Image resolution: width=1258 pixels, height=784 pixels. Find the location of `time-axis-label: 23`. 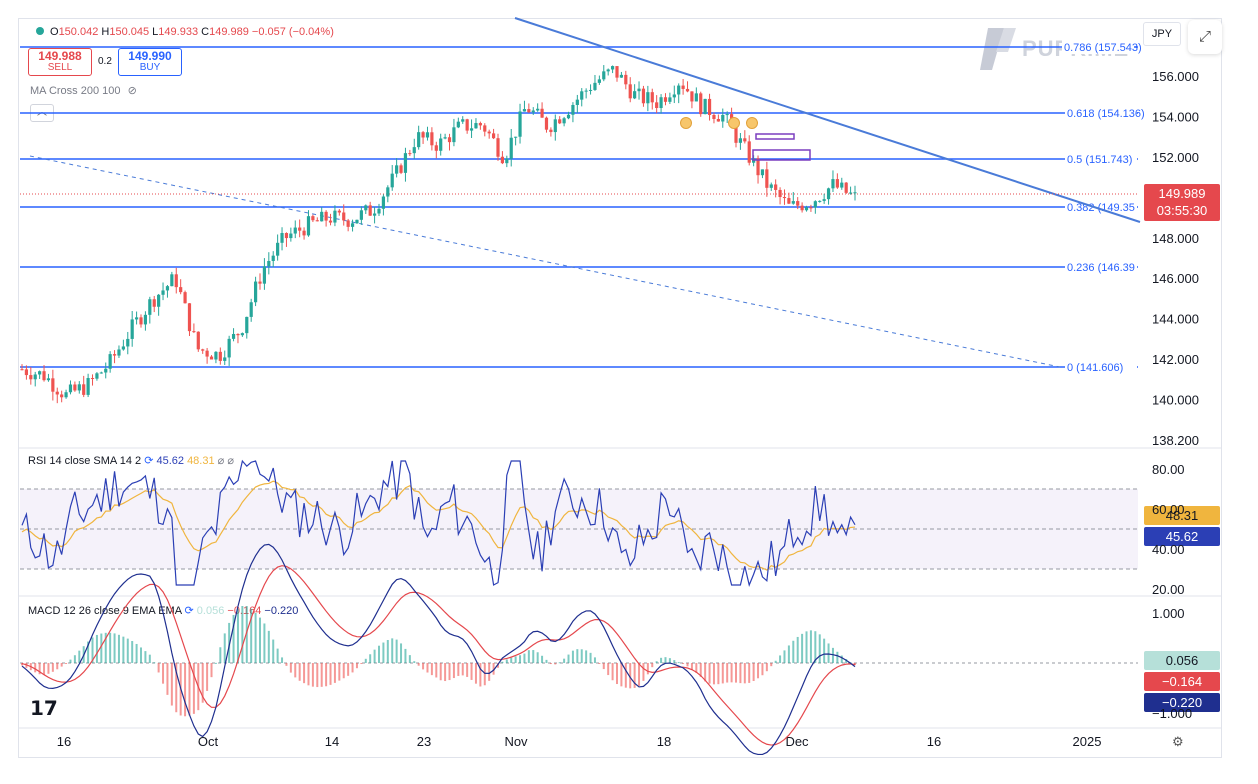

time-axis-label: 23 is located at coordinates (424, 741).